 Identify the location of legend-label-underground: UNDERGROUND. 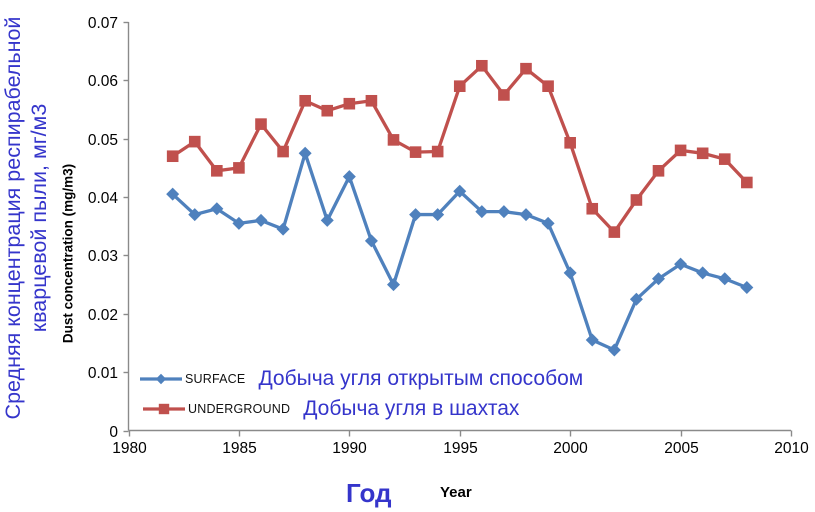
(239, 408).